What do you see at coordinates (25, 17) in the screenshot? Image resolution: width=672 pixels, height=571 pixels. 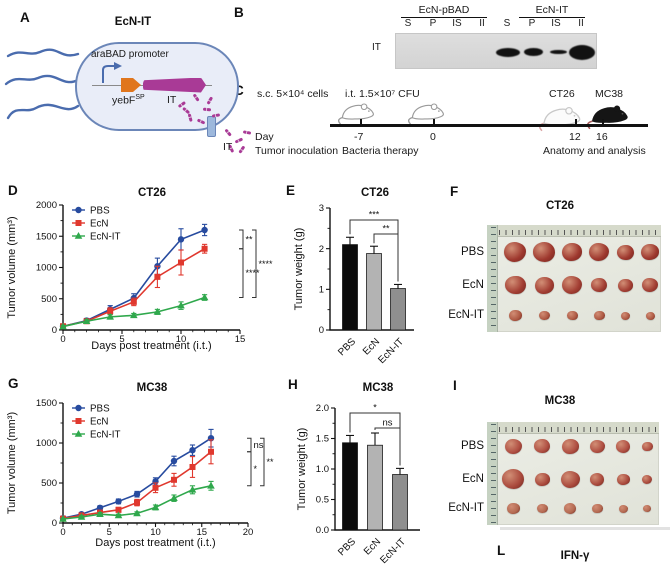 I see `panel-label-a: A` at bounding box center [25, 17].